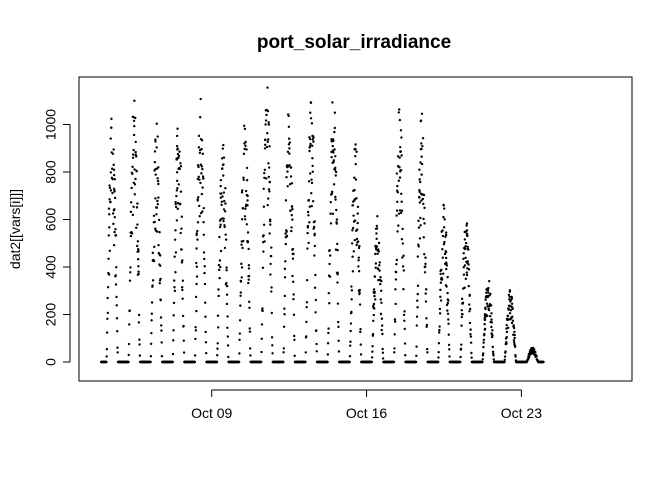 The image size is (672, 480). I want to click on x-axis: Oct 09 Oct 16 Oct 23, so click(366, 405).